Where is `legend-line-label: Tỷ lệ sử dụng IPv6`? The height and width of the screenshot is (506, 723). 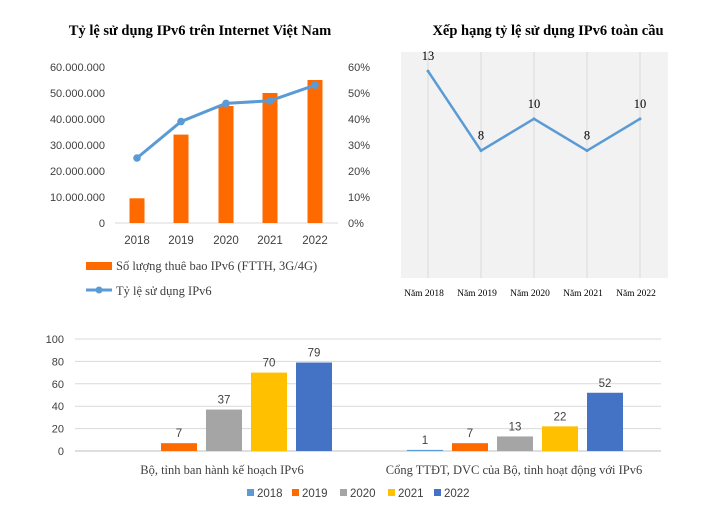
legend-line-label: Tỷ lệ sử dụng IPv6 is located at coordinates (164, 291).